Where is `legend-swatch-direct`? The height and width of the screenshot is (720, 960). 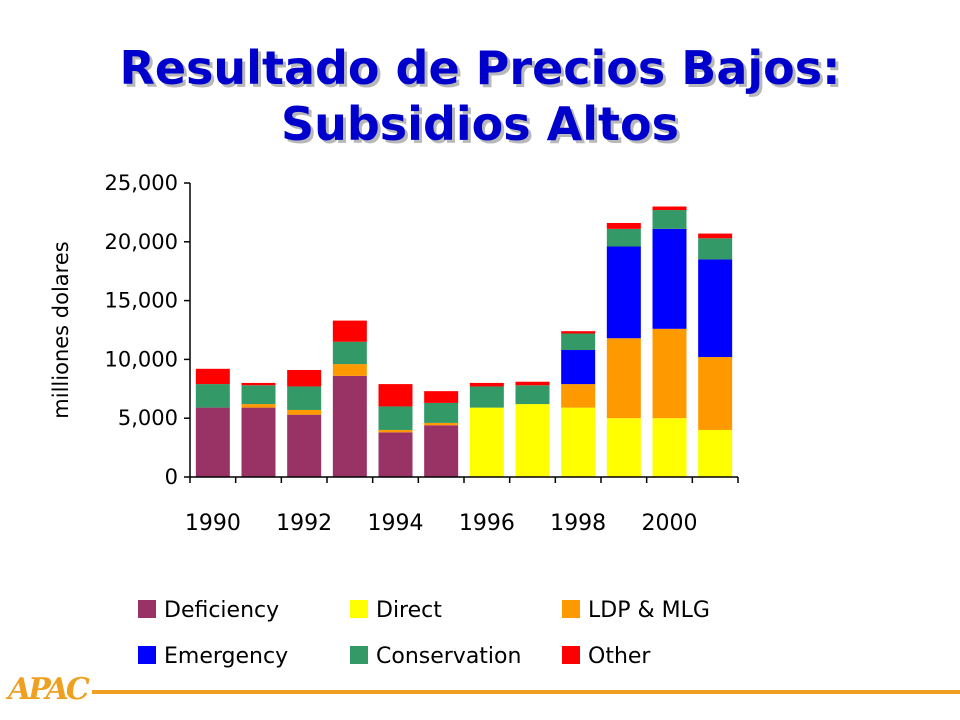
legend-swatch-direct is located at coordinates (359, 609).